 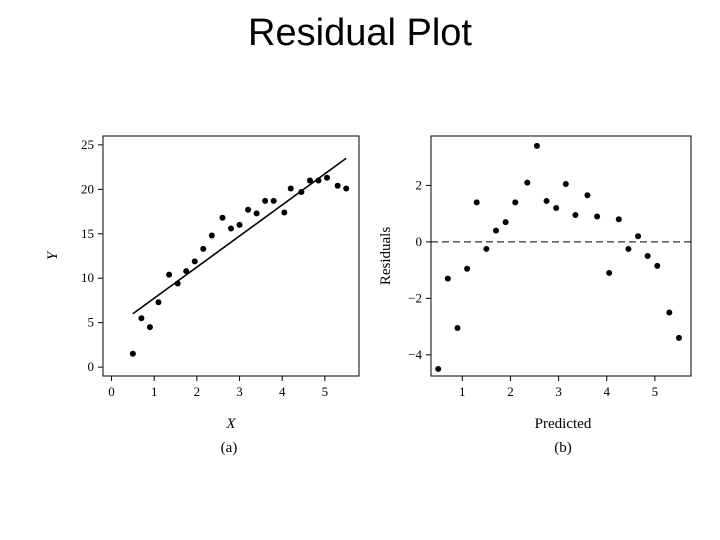 I want to click on panel-a-x-tick-label: 5, so click(x=325, y=391).